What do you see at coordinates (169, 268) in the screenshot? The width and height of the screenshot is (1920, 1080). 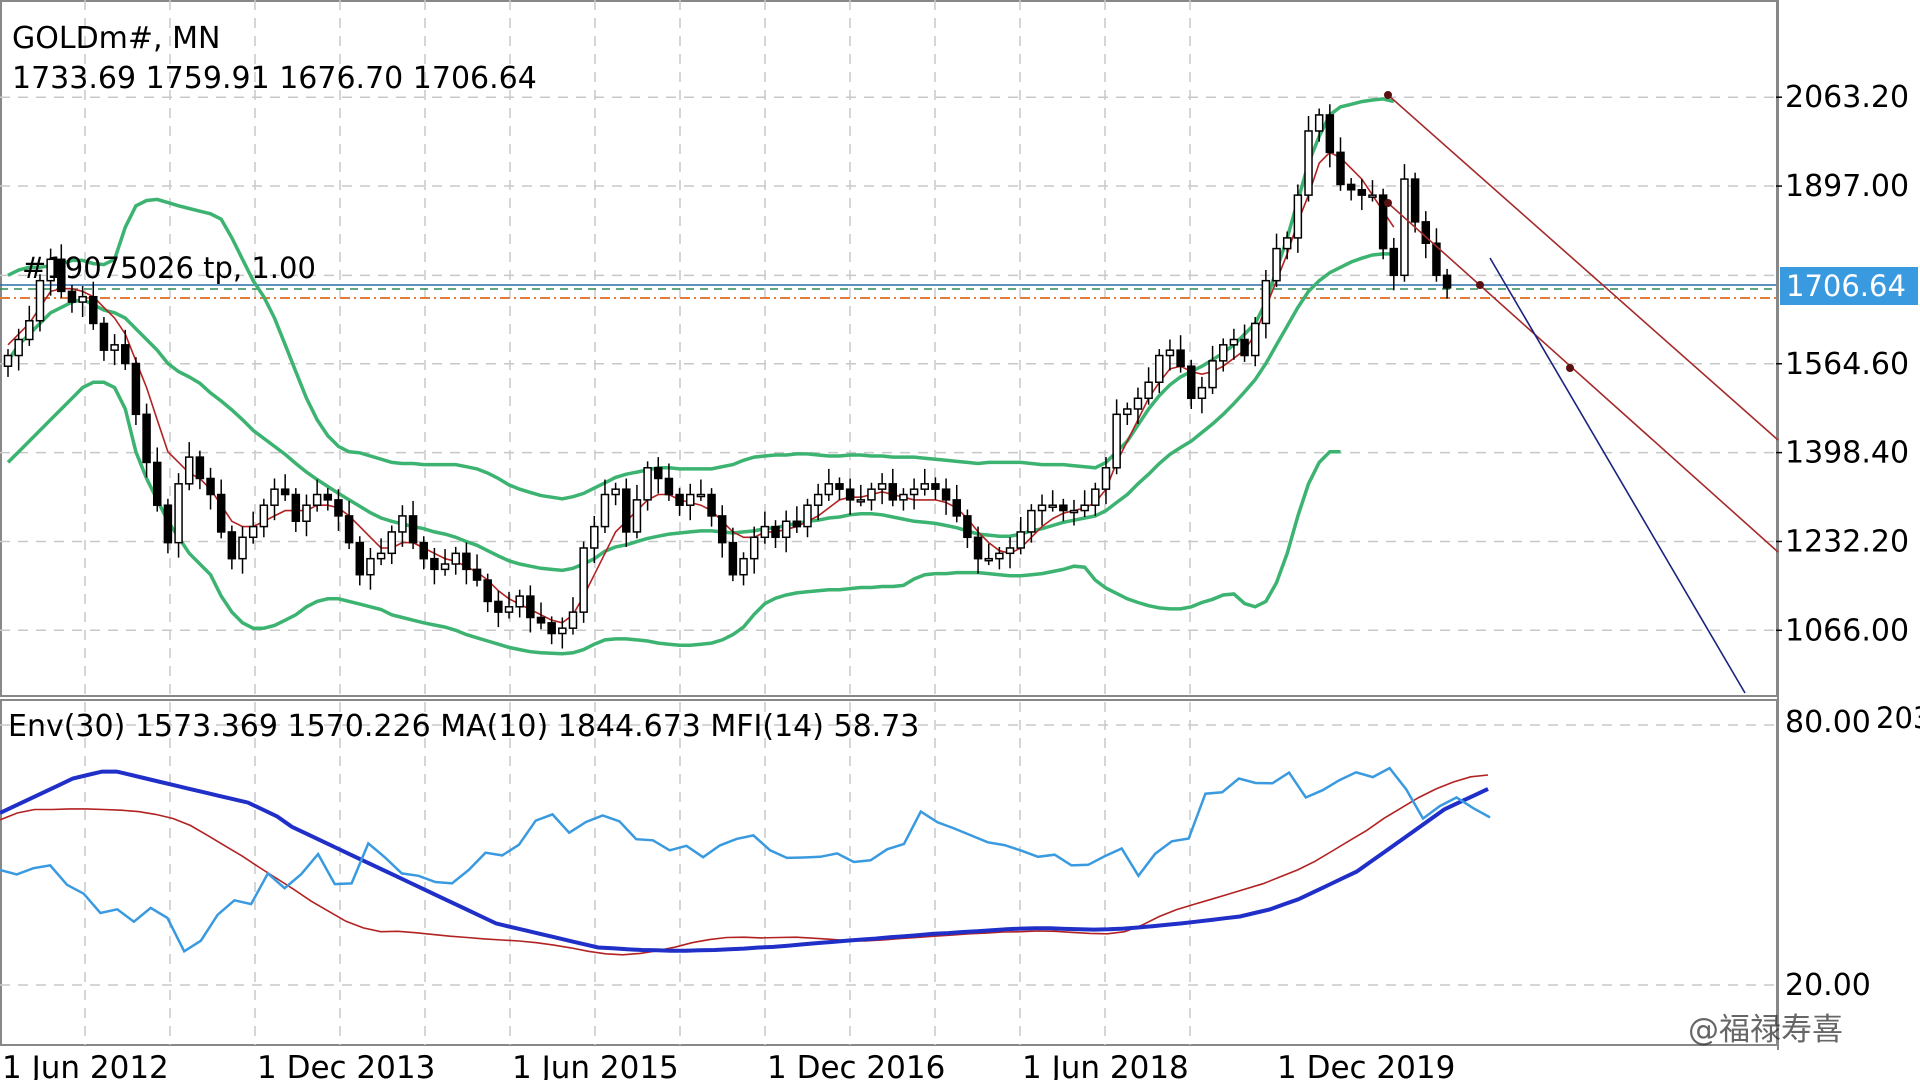 I see `order-label: #19075026 tp, 1.00` at bounding box center [169, 268].